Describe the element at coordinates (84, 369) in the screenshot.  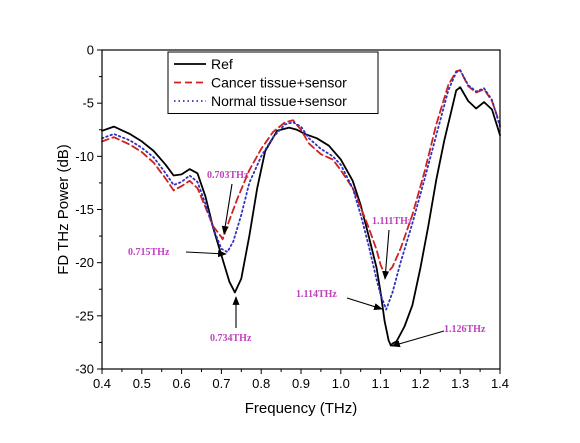
I see `y-tick-label: -30` at that location.